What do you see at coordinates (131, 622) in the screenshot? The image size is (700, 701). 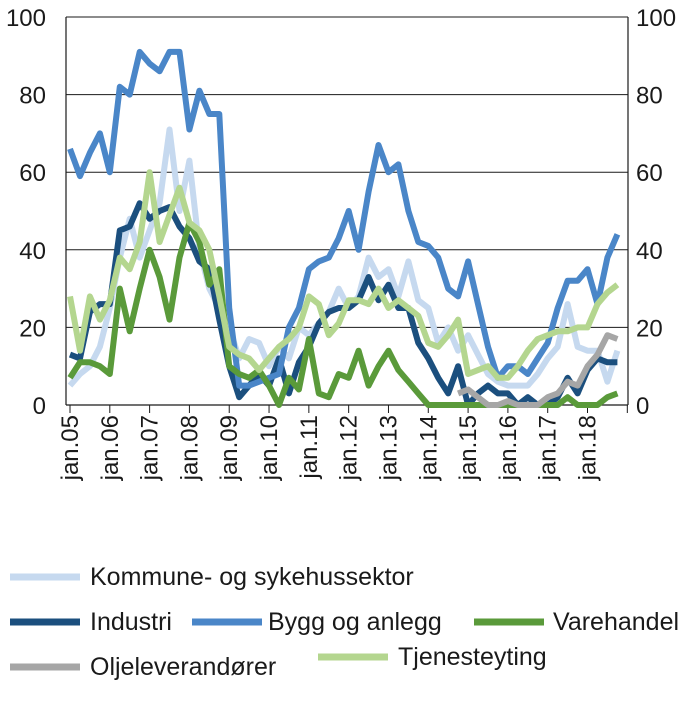 I see `legend-label: Industri` at bounding box center [131, 622].